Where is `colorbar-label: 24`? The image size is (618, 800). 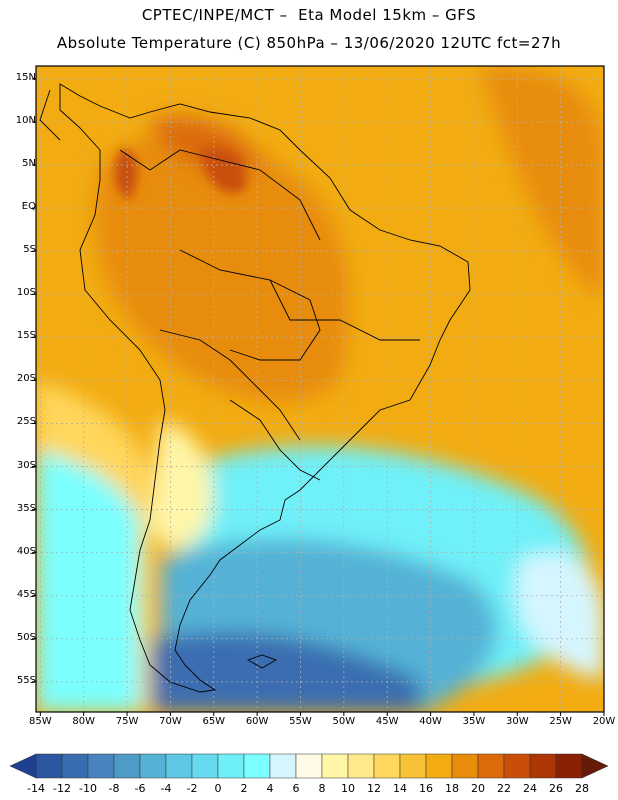 colorbar-label: 24 is located at coordinates (530, 788).